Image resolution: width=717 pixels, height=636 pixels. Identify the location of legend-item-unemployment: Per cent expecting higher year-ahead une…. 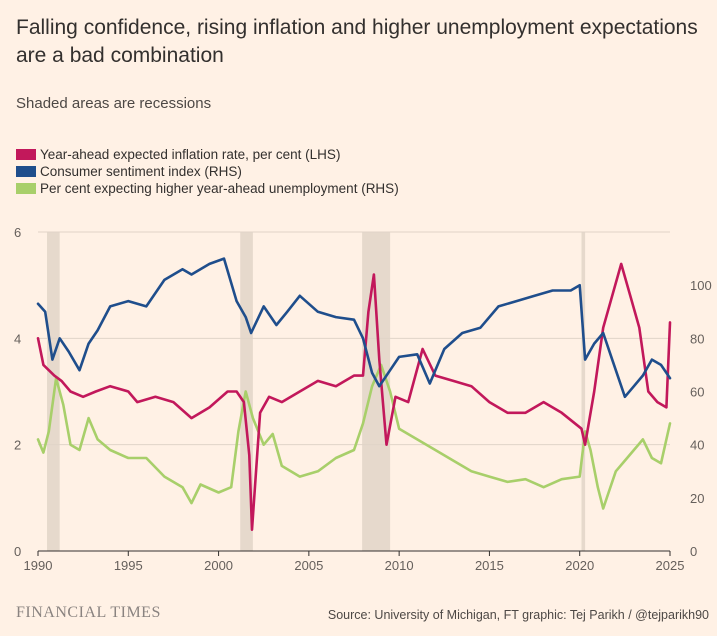
(207, 188).